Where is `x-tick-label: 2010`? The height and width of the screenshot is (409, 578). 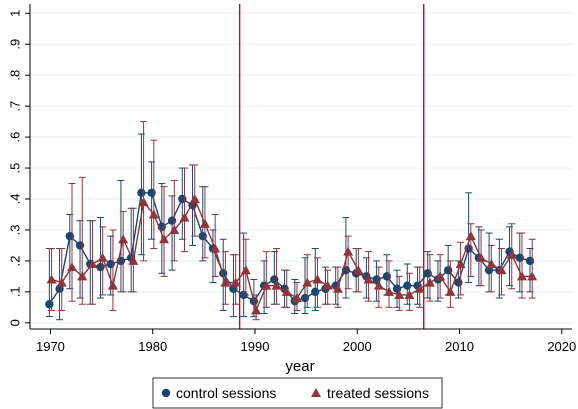 x-tick-label: 2010 is located at coordinates (459, 346).